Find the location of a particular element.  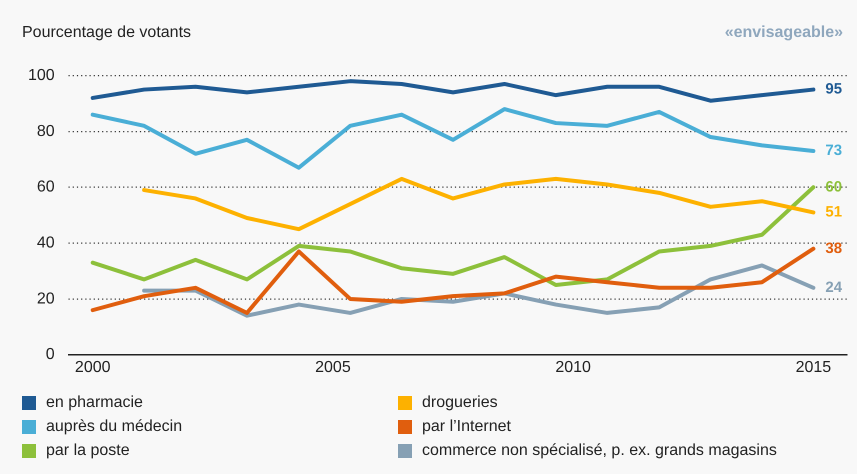

legend-label: drogueries is located at coordinates (460, 403).